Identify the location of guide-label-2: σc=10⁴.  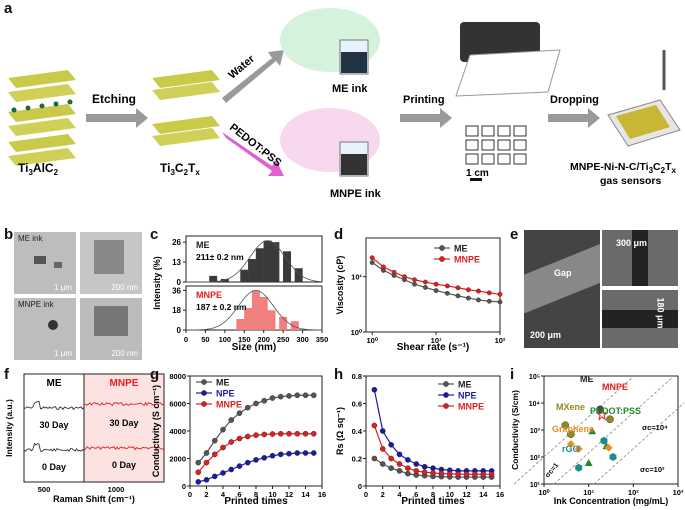
(655, 427).